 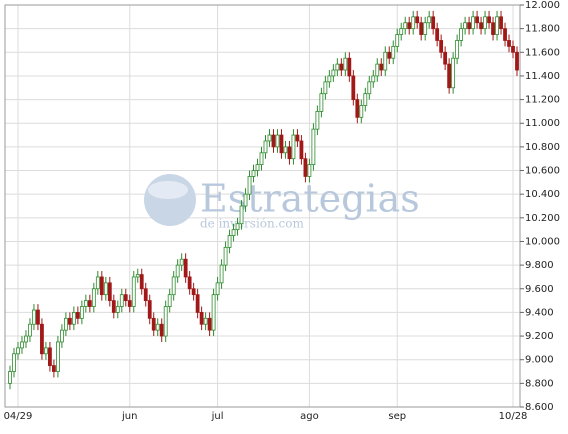 I want to click on watermark-text: Estrategias, so click(x=310, y=199).